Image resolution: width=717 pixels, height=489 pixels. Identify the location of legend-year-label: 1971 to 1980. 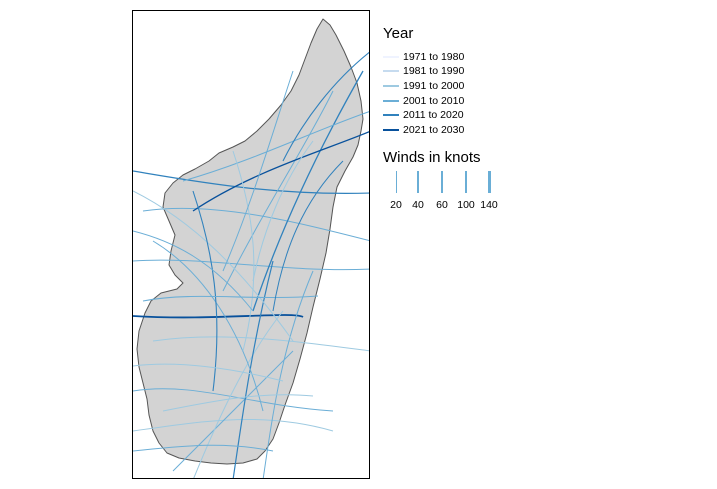
(434, 57).